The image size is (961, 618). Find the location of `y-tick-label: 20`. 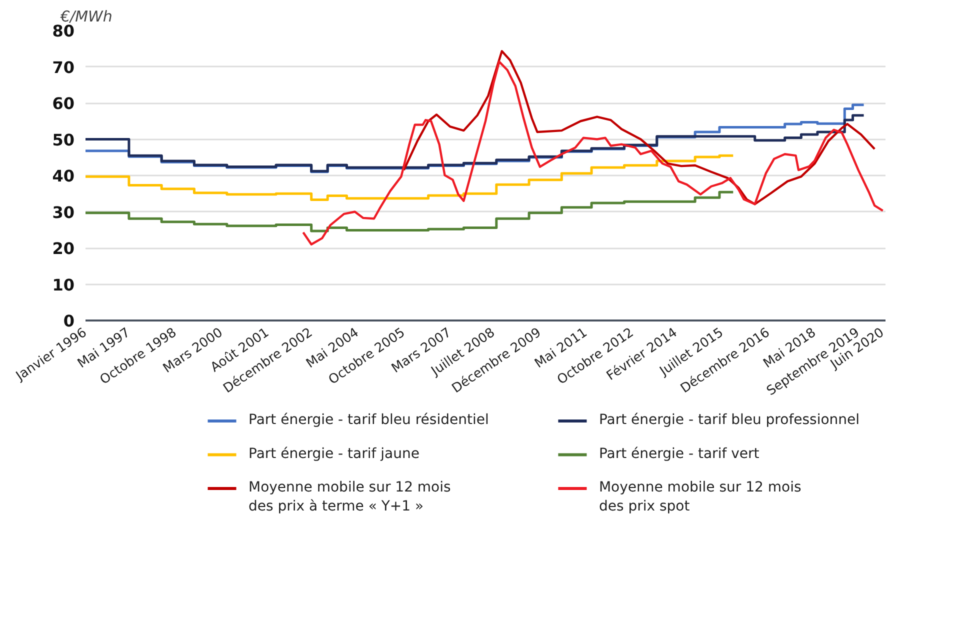

y-tick-label: 20 is located at coordinates (63, 248).